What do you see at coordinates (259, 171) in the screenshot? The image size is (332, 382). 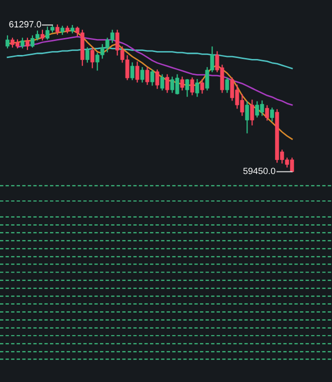 I see `annotation: 59450.0` at bounding box center [259, 171].